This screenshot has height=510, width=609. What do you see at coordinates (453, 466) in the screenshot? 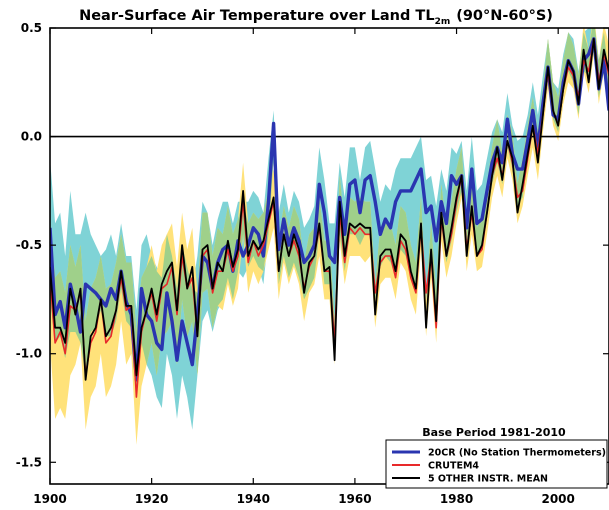
I see `legend-label-crutem4: CRUTEM4` at bounding box center [453, 466].